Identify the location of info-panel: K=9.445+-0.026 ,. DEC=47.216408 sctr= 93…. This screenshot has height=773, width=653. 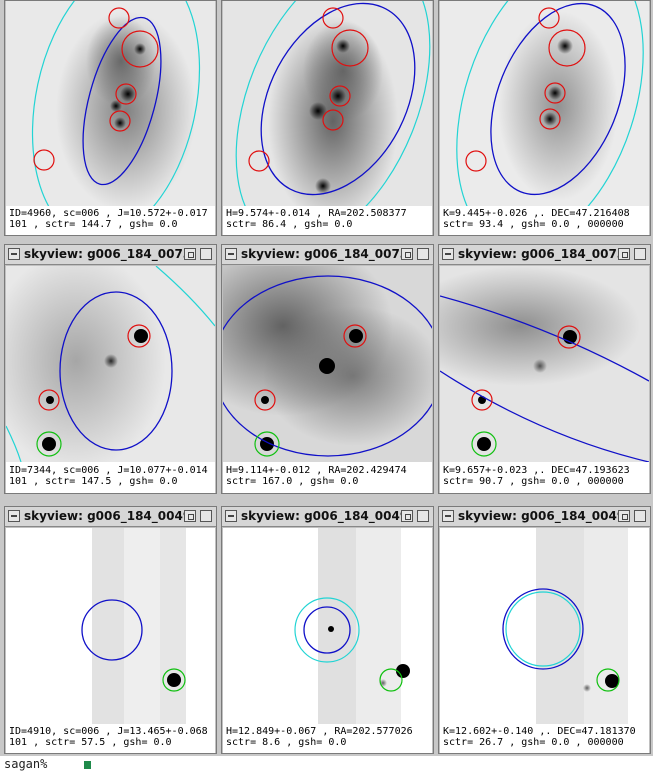
(544, 220).